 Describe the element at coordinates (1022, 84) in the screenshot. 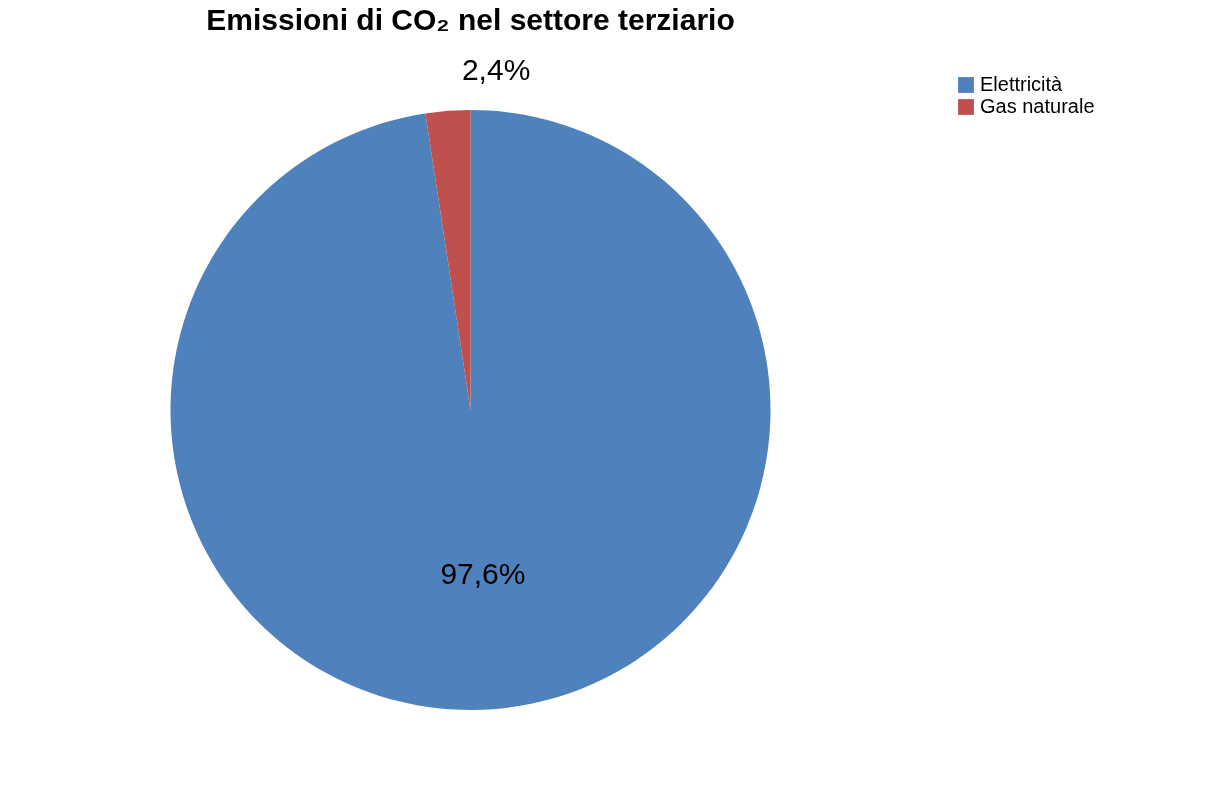

I see `legend-label: Elettricità` at that location.